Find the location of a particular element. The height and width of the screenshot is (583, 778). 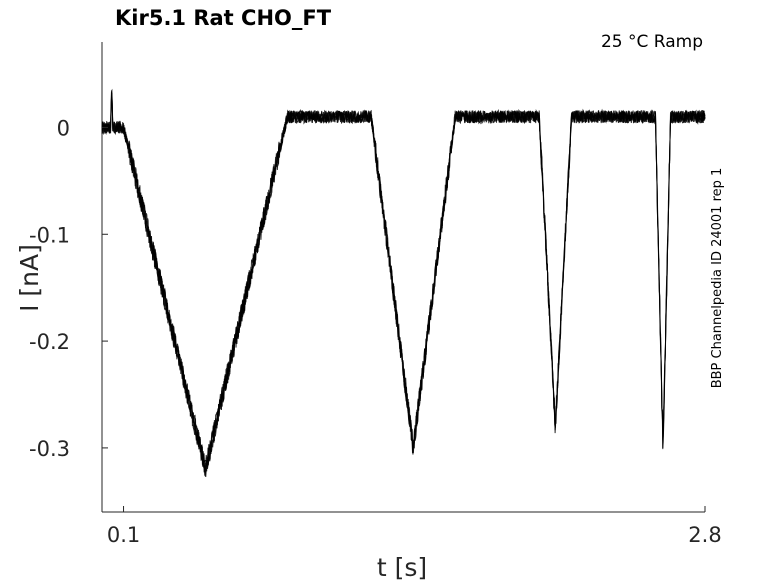

chart-annotation: 25 °C Ramp is located at coordinates (652, 42).